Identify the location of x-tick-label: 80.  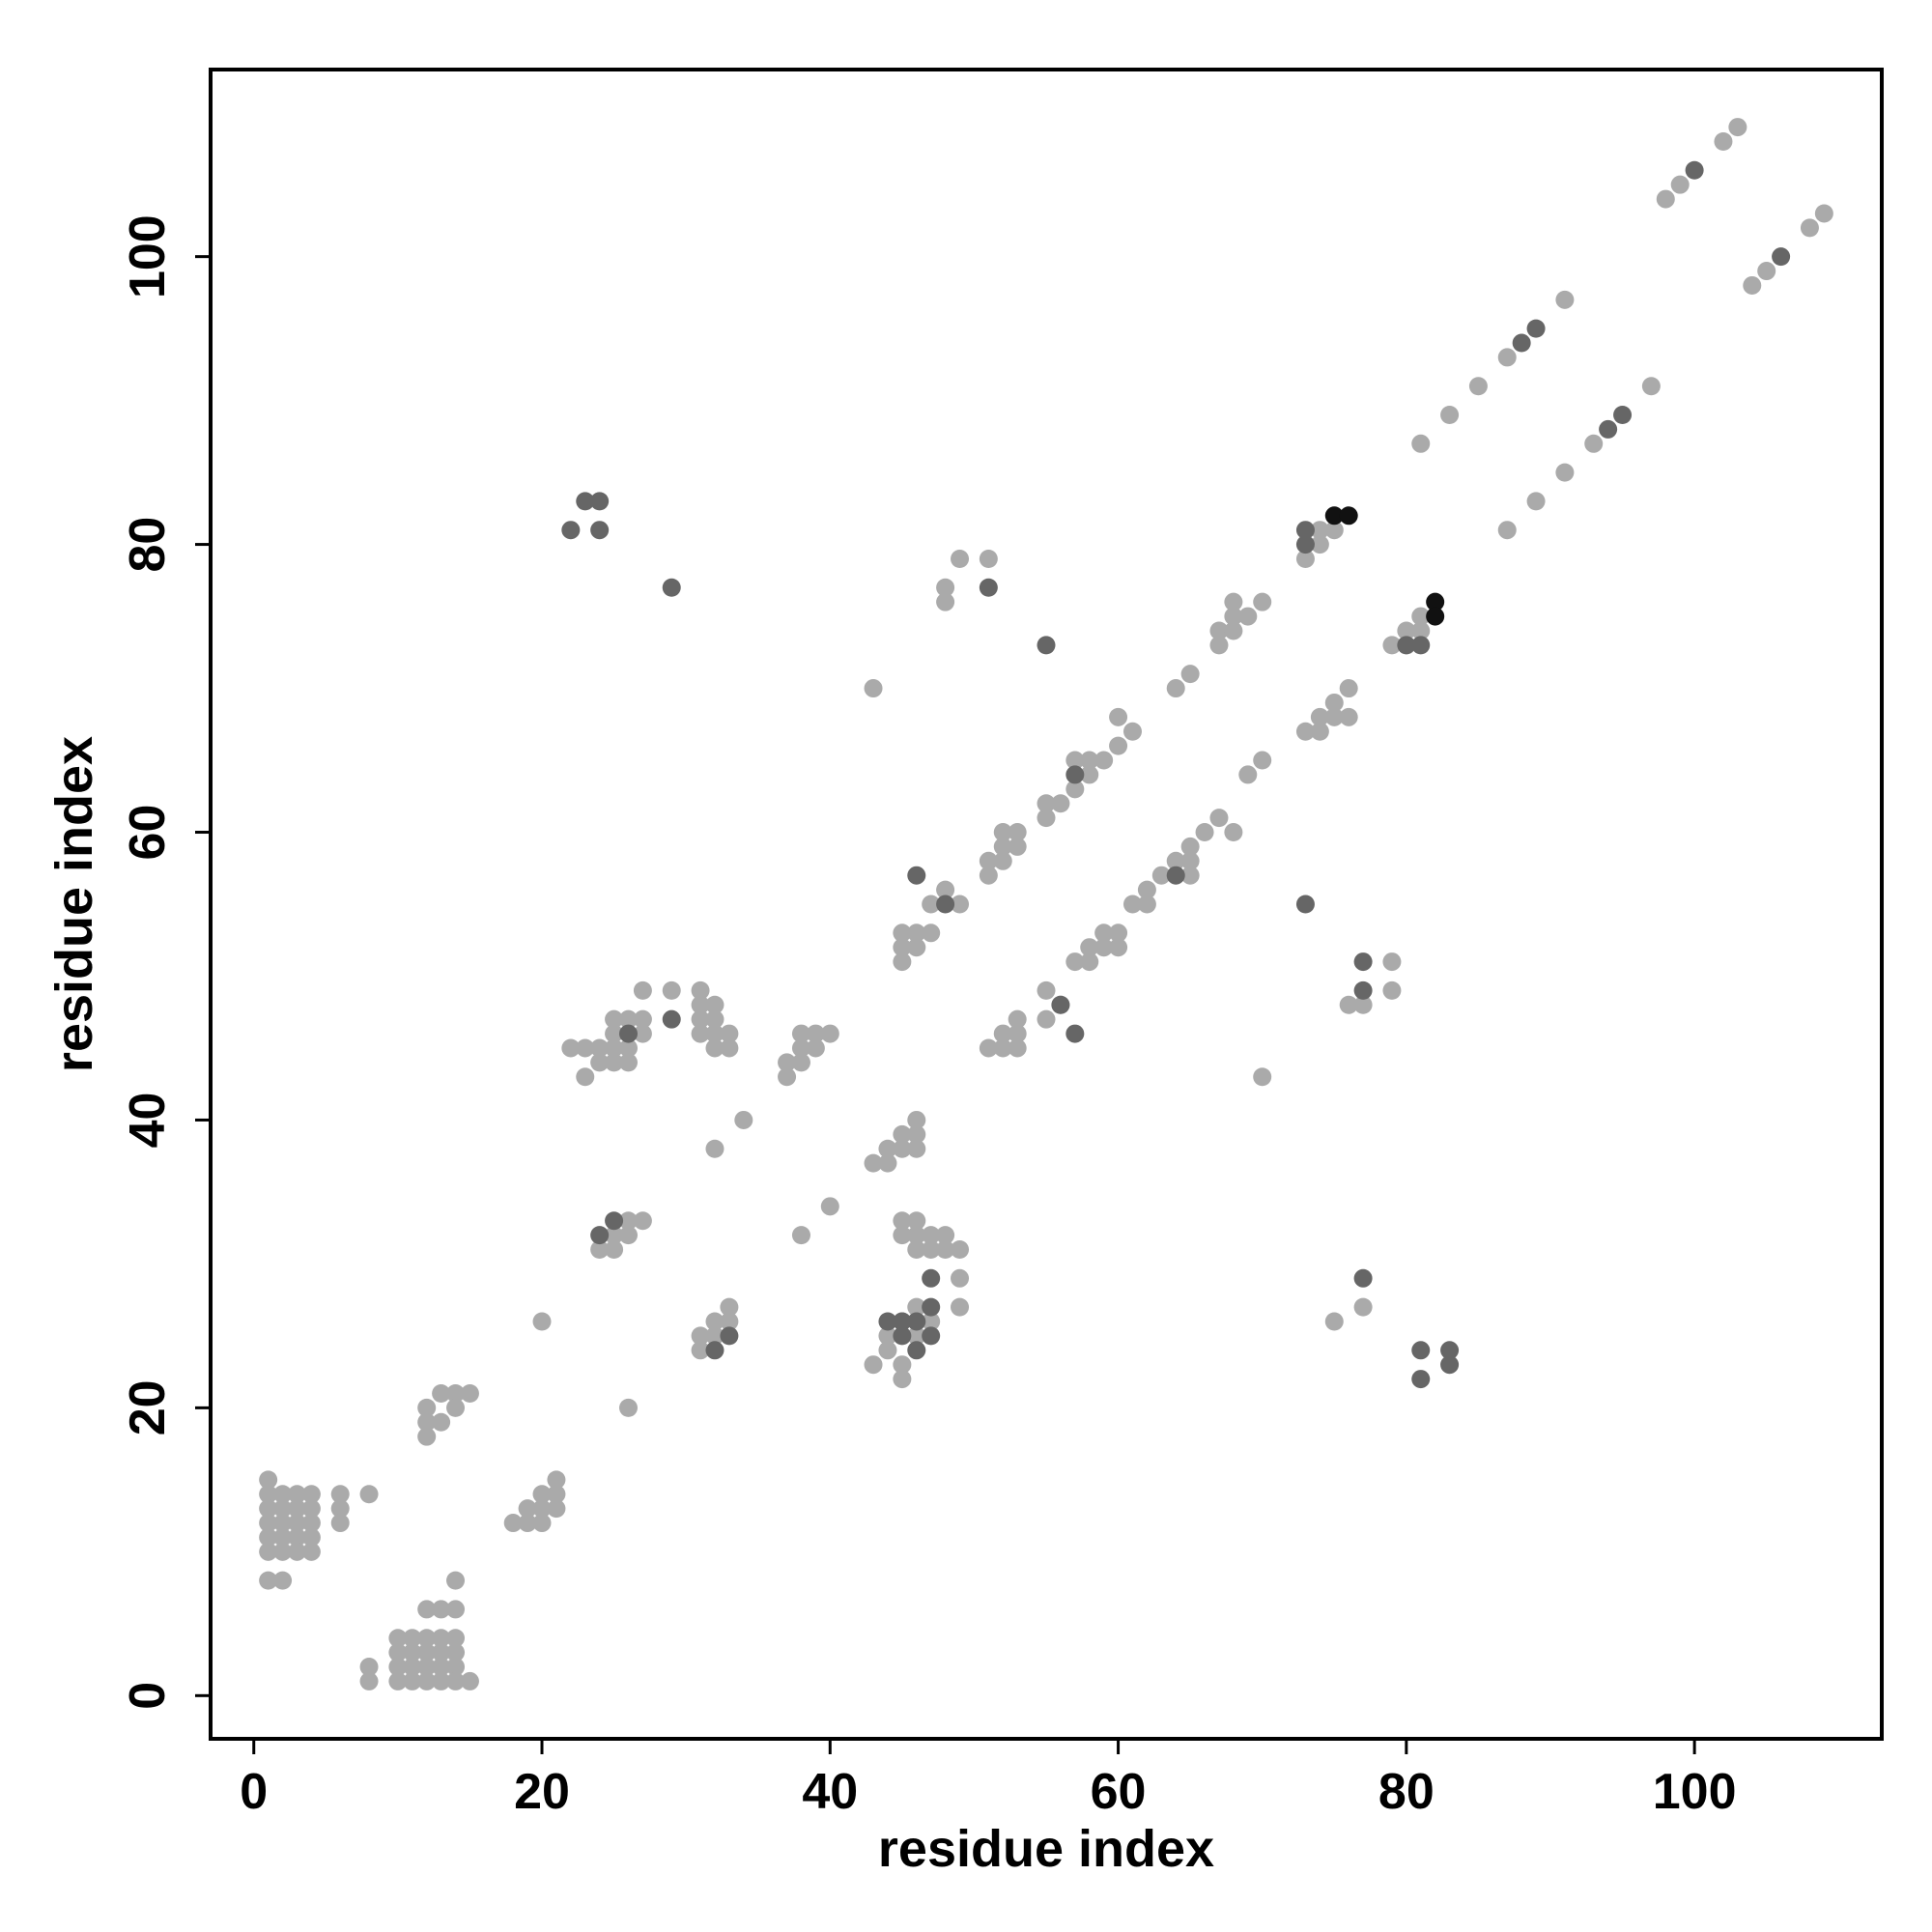
(1406, 1792).